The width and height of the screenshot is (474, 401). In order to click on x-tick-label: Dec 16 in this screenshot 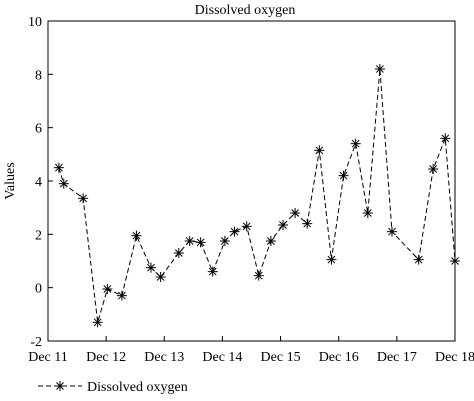, I will do `click(339, 357)`.